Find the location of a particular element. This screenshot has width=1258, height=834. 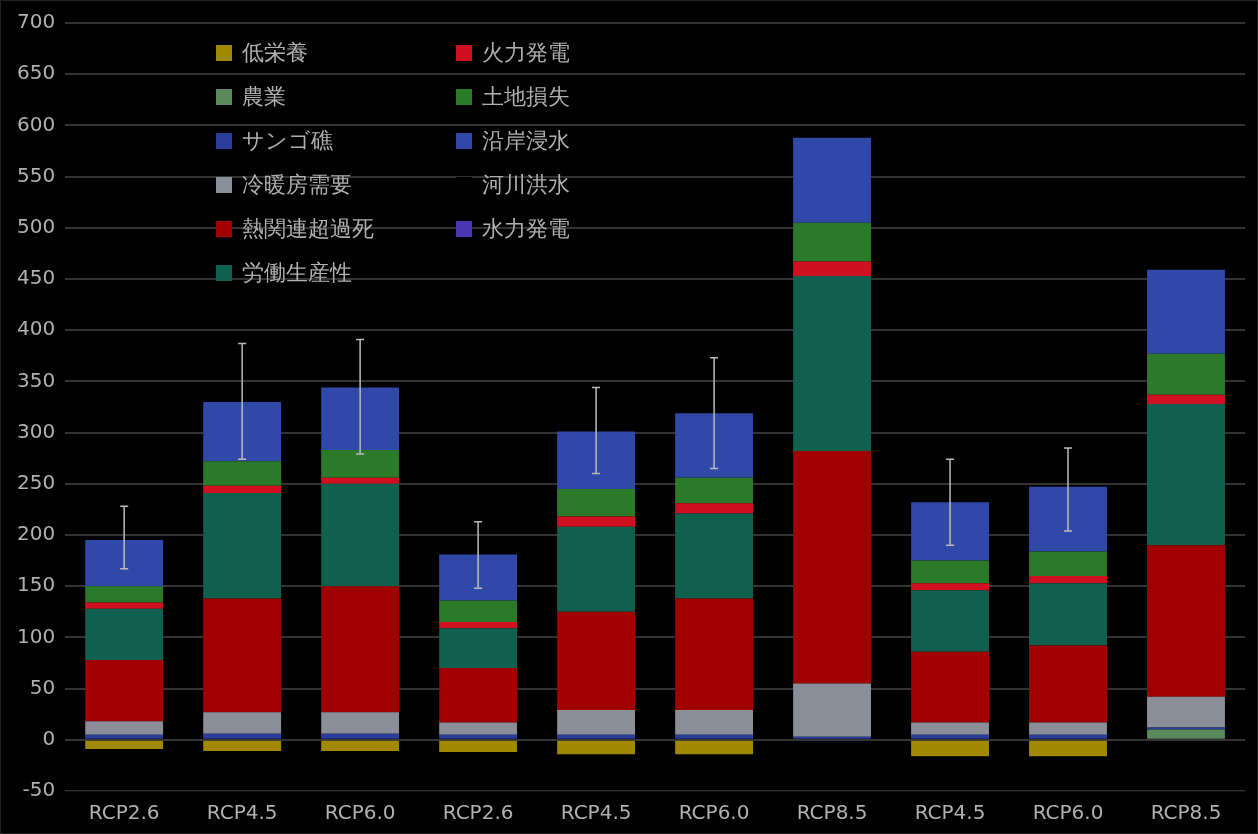

y-tick-label: 450 is located at coordinates (36, 277).